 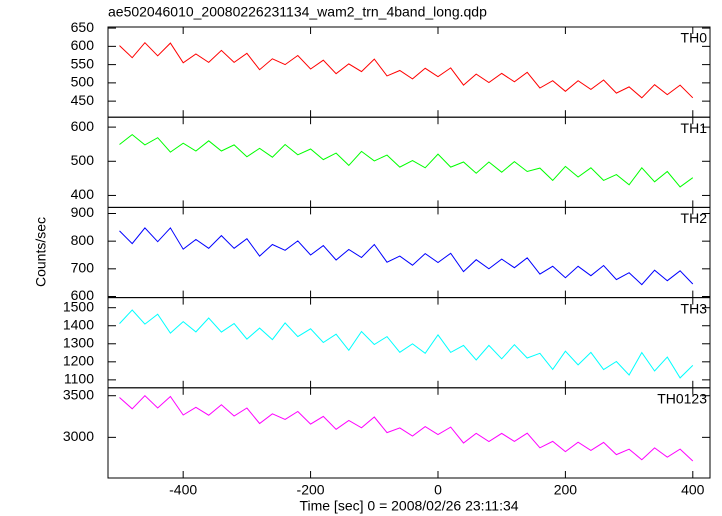 What do you see at coordinates (183, 490) in the screenshot?
I see `x-tick-label: -400` at bounding box center [183, 490].